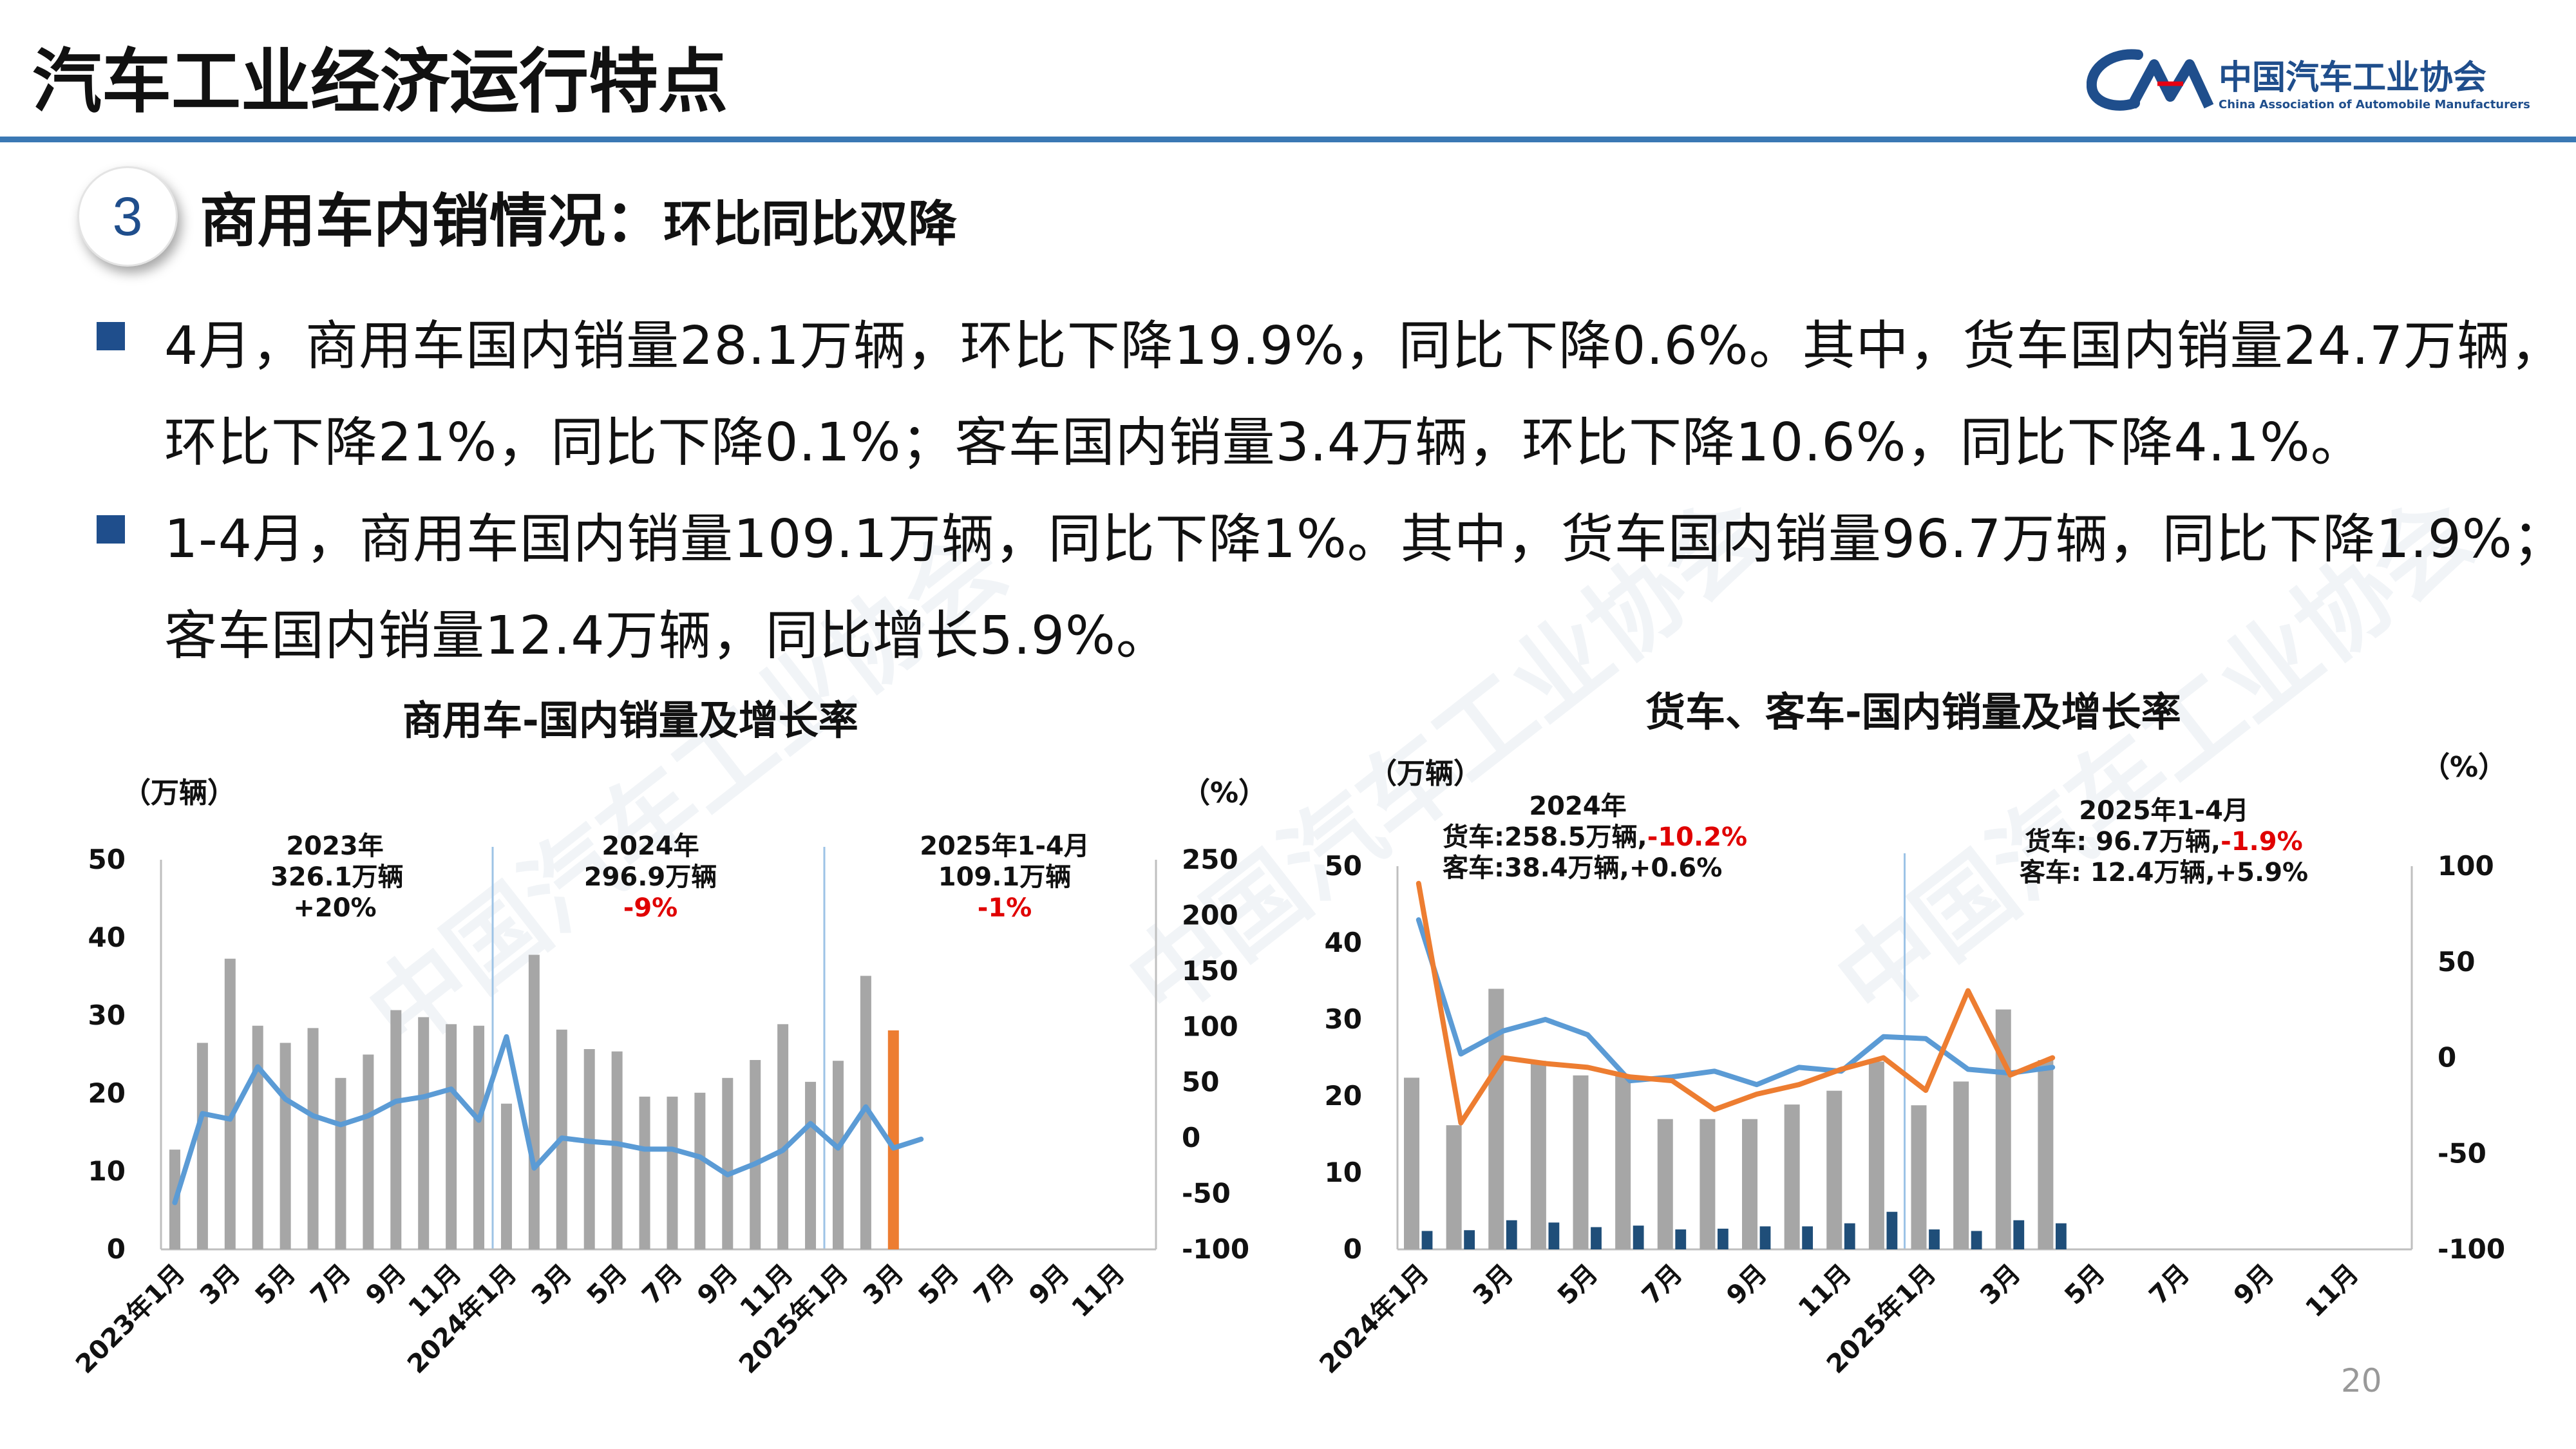 The image size is (2576, 1449). What do you see at coordinates (380, 82) in the screenshot?
I see `page-title: 汽车工业经济运行特点` at bounding box center [380, 82].